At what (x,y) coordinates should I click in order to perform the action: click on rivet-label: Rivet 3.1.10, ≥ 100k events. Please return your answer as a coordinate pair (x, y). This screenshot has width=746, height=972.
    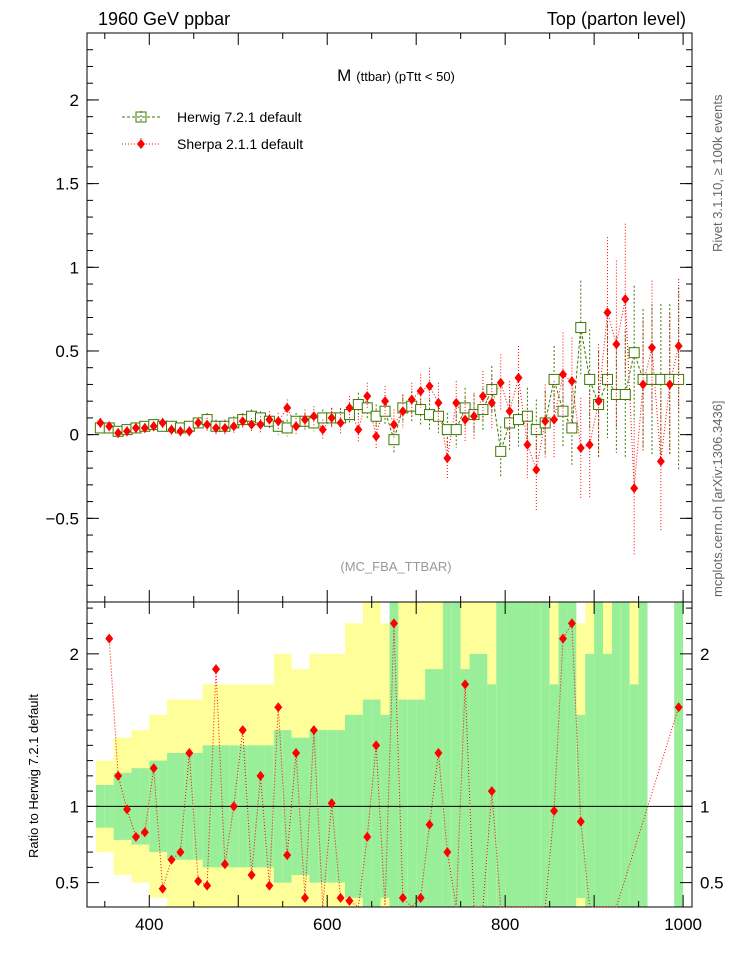
    Looking at the image, I should click on (717, 173).